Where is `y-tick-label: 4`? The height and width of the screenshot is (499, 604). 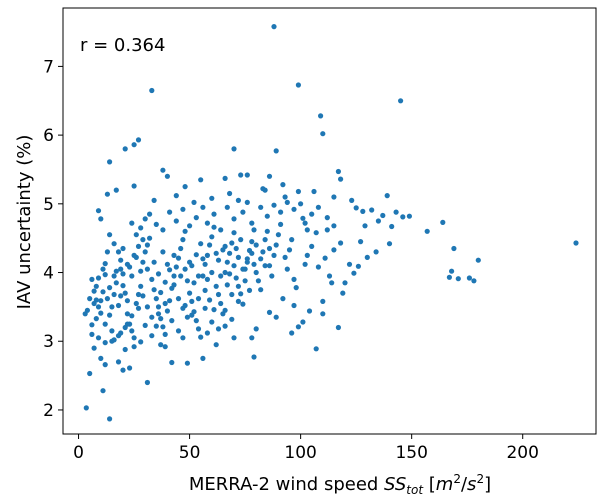 y-tick-label: 4 is located at coordinates (48, 274).